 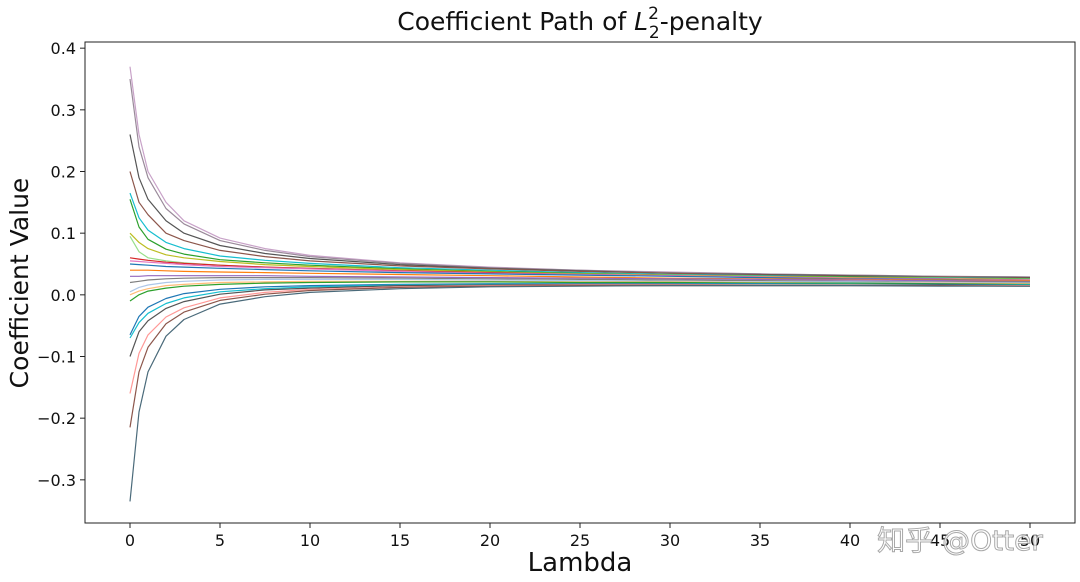 What do you see at coordinates (850, 540) in the screenshot?
I see `x-tick-label: 40` at bounding box center [850, 540].